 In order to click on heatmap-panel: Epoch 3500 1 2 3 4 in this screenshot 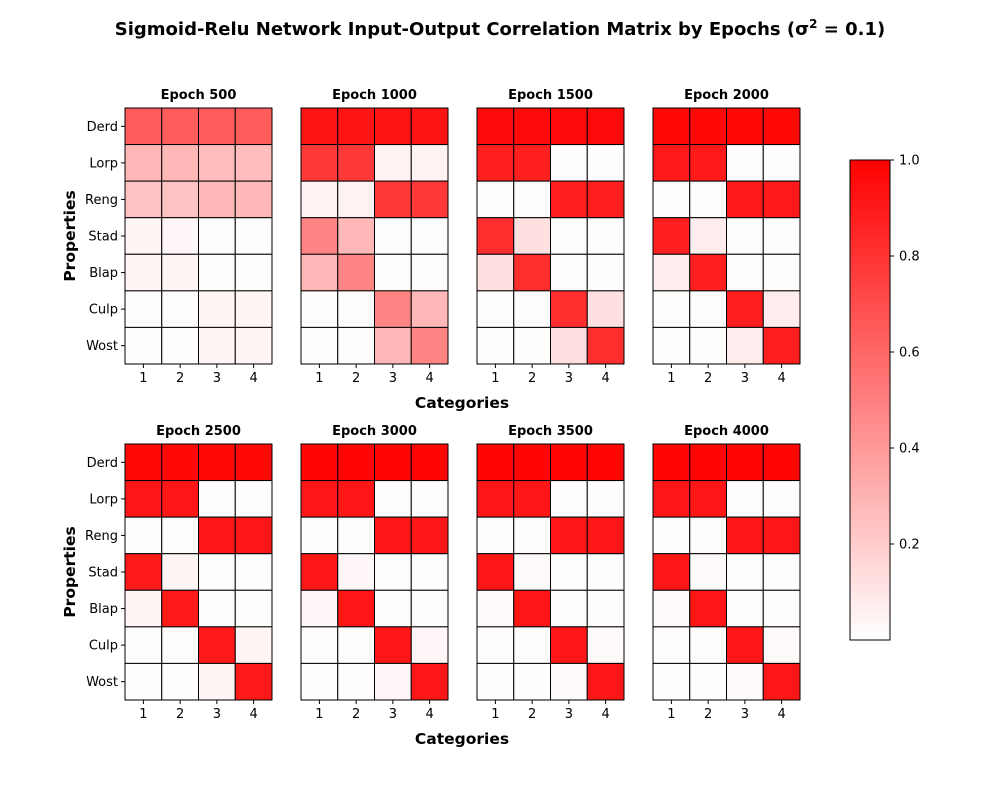, I will do `click(550, 573)`.